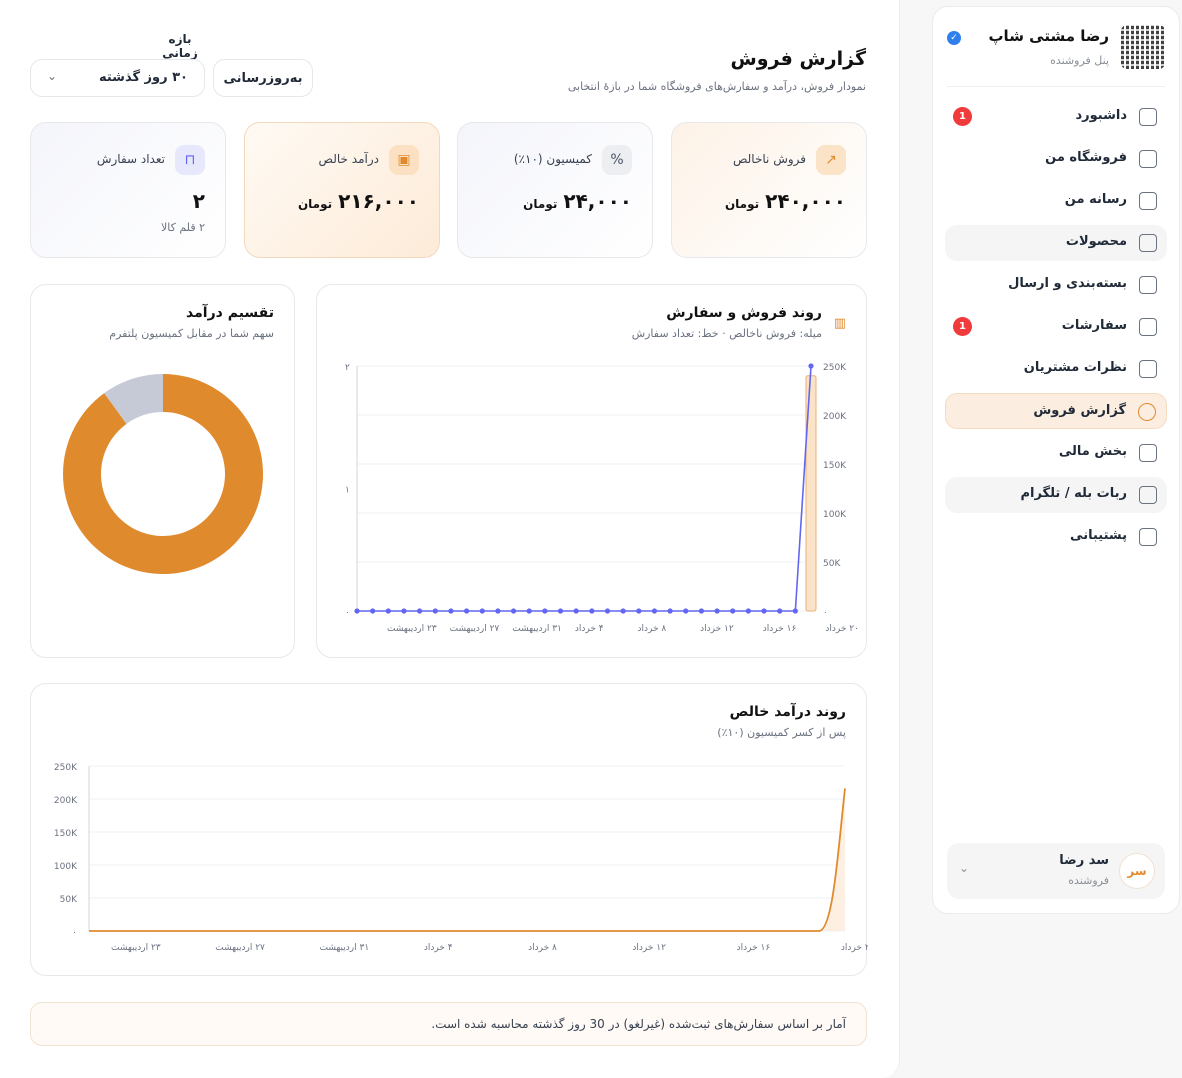 The height and width of the screenshot is (1078, 1182). Describe the element at coordinates (190, 160) in the screenshot. I see `bag-icon: ⊓` at that location.